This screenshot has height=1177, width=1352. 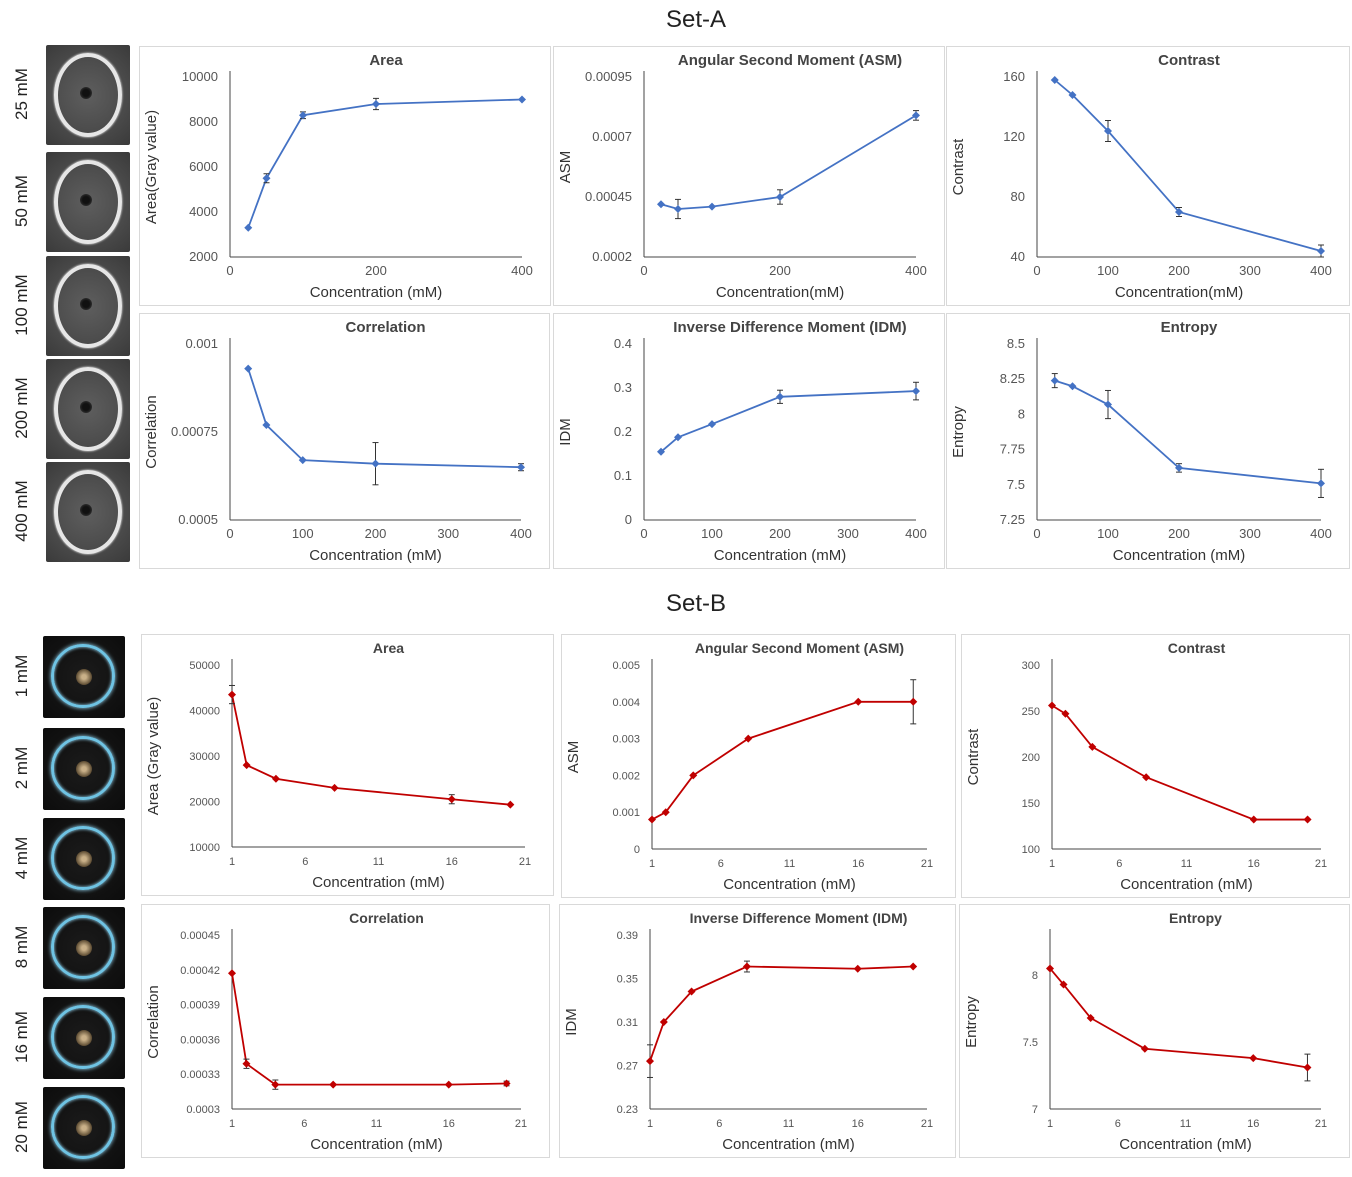 What do you see at coordinates (608, 76) in the screenshot?
I see `y-tick-label: 0.00095` at bounding box center [608, 76].